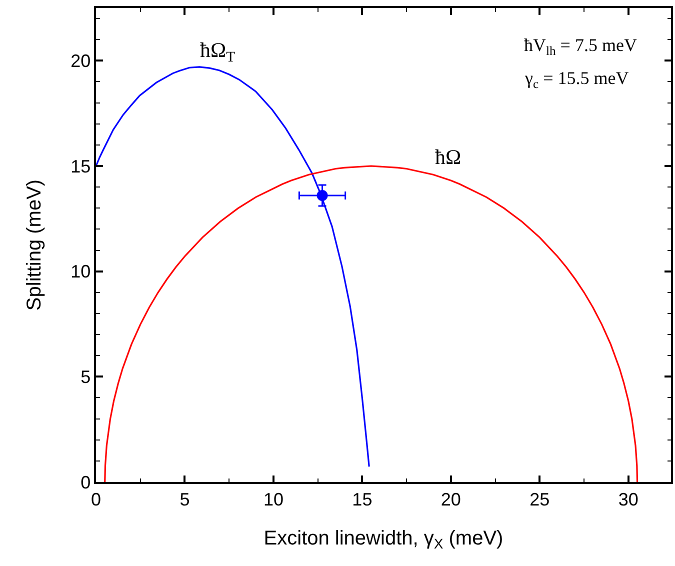  What do you see at coordinates (35, 245) in the screenshot?
I see `y-axis-title: Splitting (meV)` at bounding box center [35, 245].